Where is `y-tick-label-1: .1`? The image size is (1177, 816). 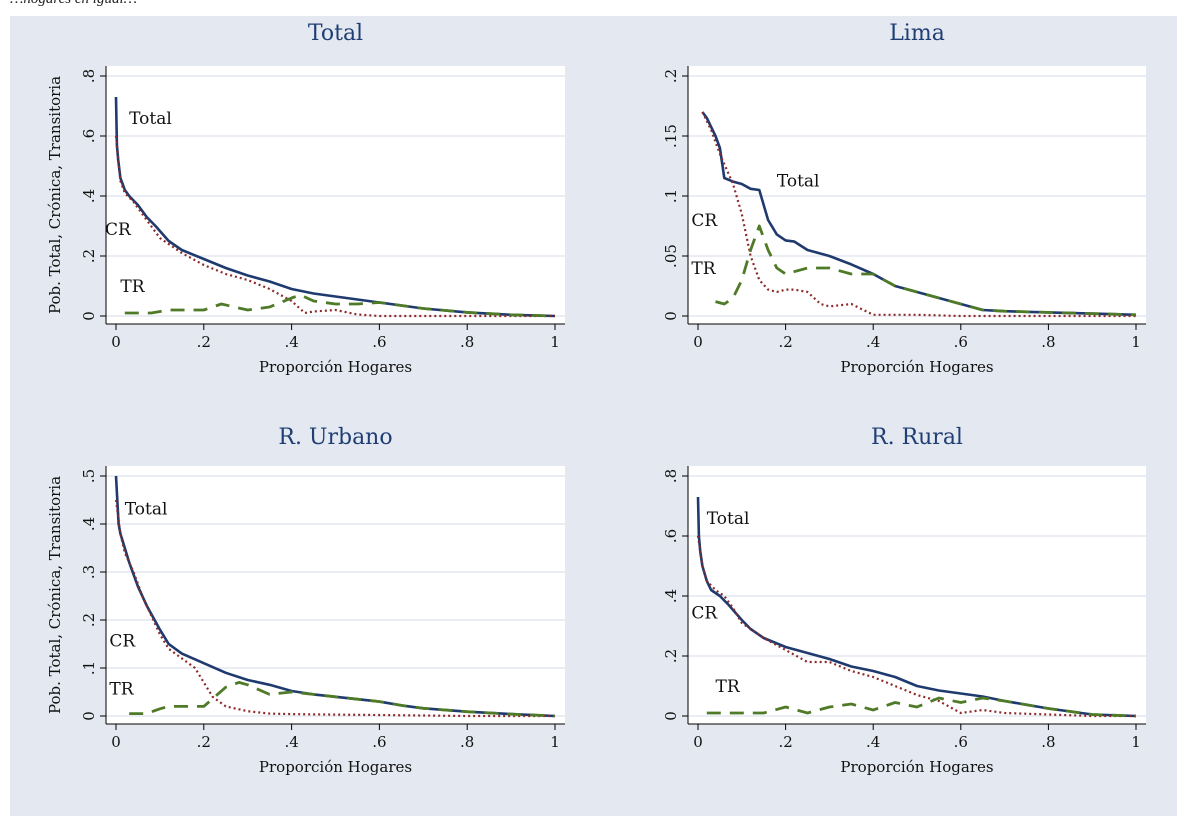
y-tick-label-1: .1 is located at coordinates (89, 668).